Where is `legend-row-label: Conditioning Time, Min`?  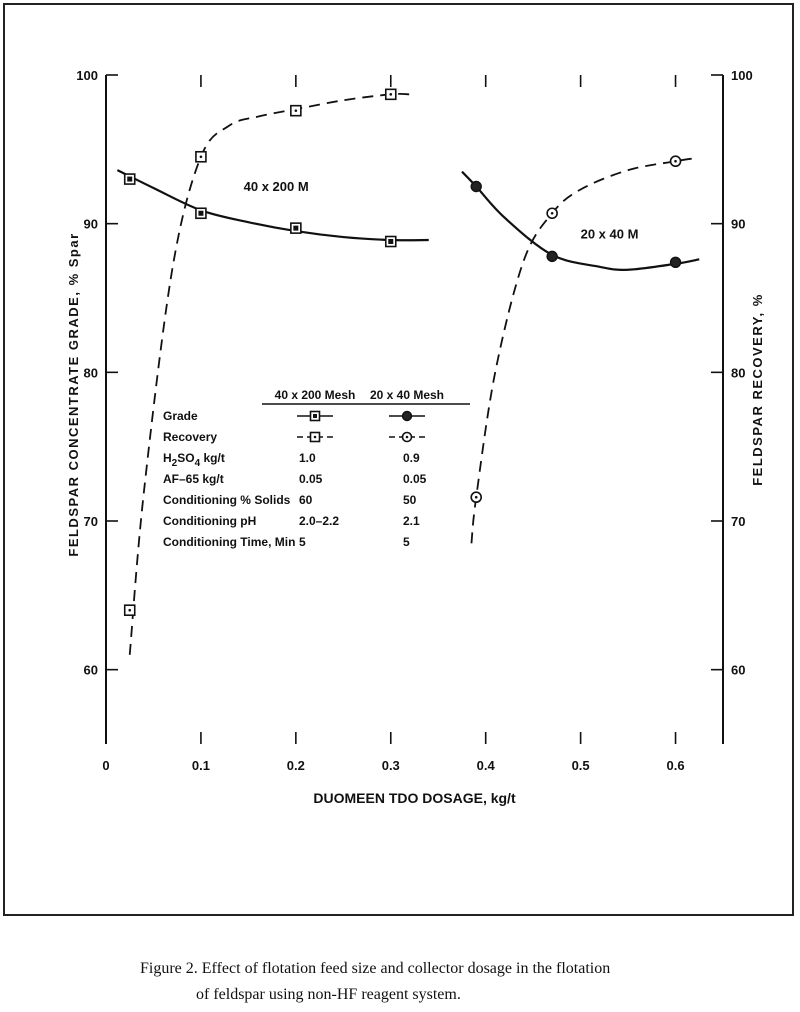
legend-row-label: Conditioning Time, Min is located at coordinates (229, 542).